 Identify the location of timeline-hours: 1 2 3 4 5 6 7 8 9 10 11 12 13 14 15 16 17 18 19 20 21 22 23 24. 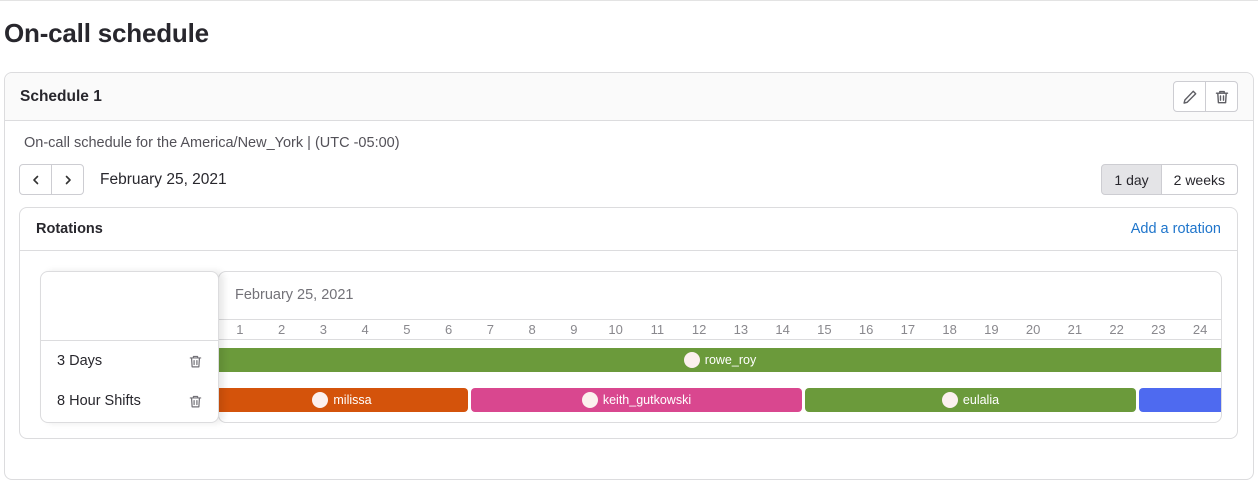
(720, 330).